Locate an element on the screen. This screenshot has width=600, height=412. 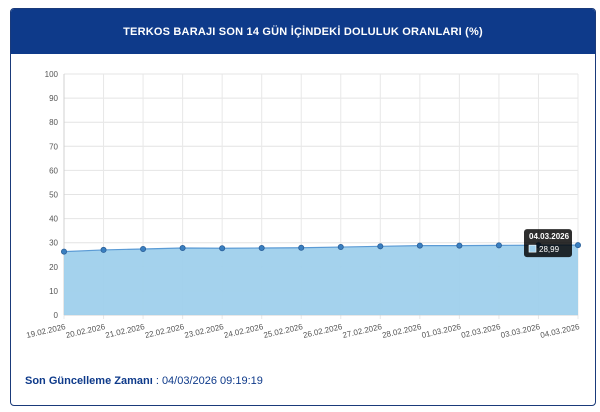
x-tick-label: 04.03.2026 is located at coordinates (560, 331).